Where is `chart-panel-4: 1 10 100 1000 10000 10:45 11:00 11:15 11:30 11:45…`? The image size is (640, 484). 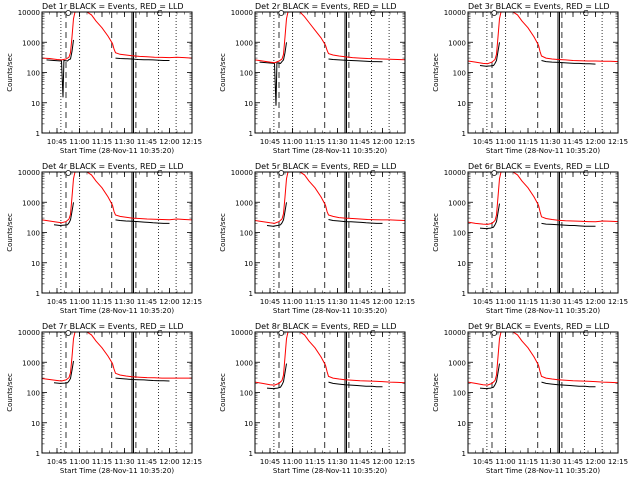 chart-panel-4: 1 10 100 1000 10000 10:45 11:00 11:15 11:30 11:45… is located at coordinates (104, 238).